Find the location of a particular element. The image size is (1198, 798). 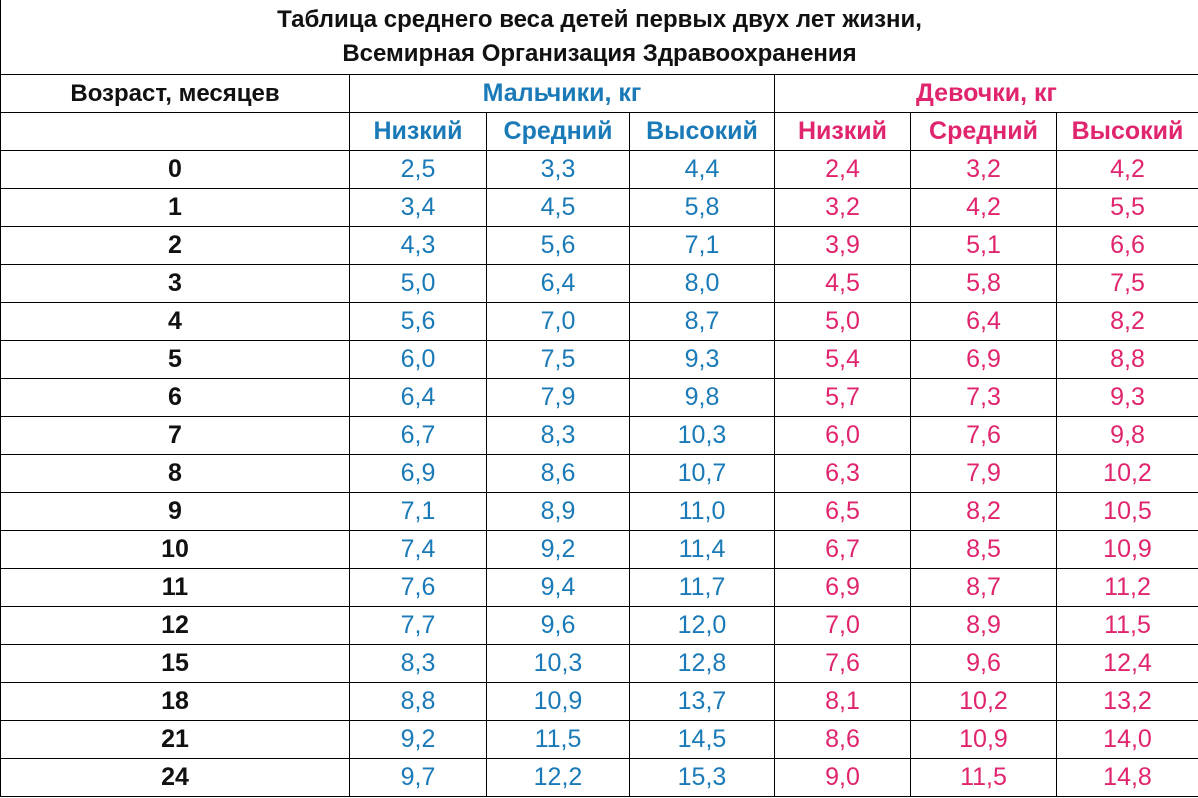

girls-mid-cell: 7,9 is located at coordinates (983, 473).